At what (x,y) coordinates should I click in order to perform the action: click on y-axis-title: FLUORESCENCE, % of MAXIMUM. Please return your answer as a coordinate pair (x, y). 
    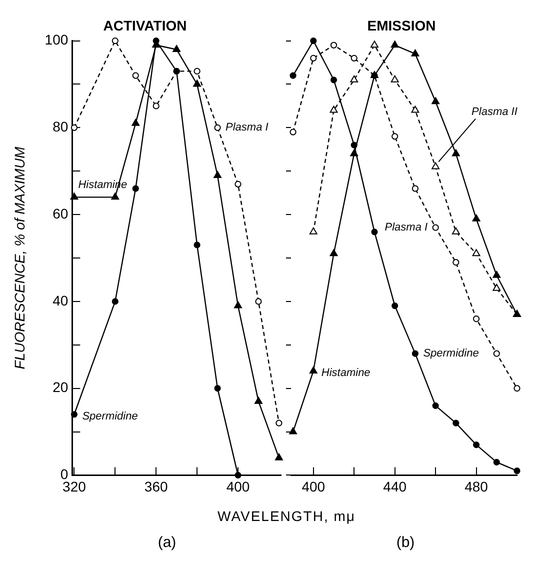
    Looking at the image, I should click on (19, 258).